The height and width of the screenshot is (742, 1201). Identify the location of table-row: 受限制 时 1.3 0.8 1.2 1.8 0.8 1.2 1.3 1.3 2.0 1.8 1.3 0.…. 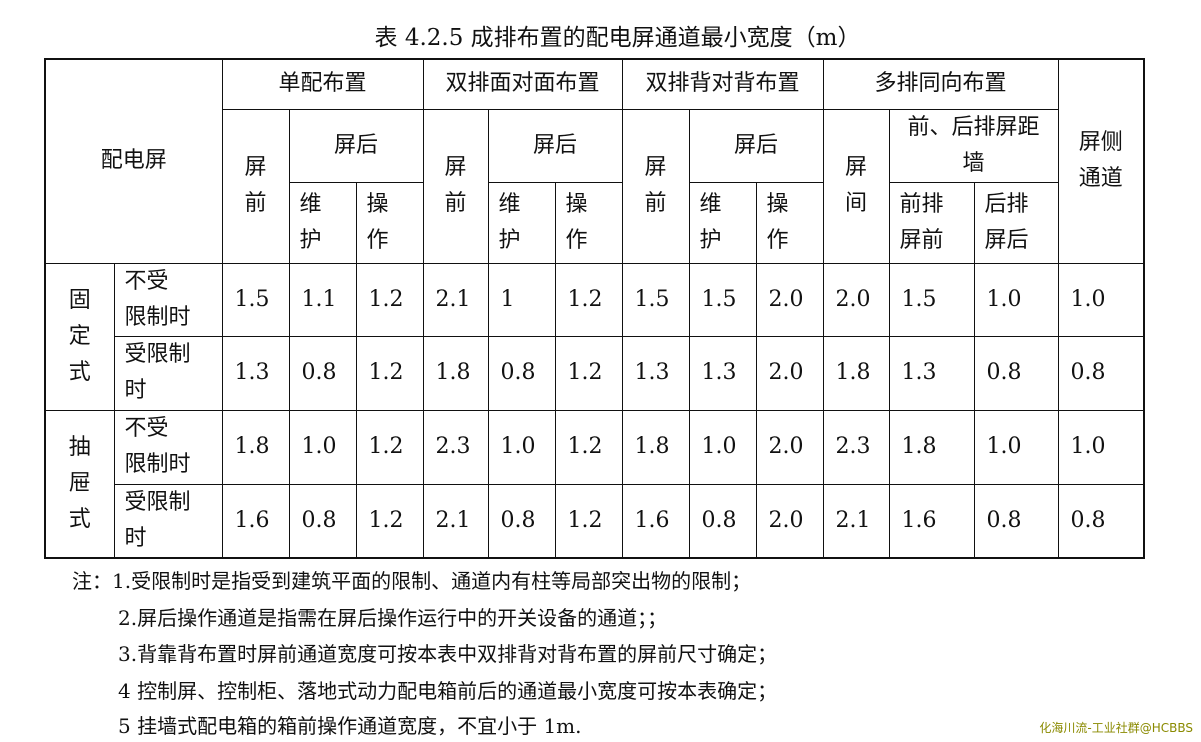
(595, 373).